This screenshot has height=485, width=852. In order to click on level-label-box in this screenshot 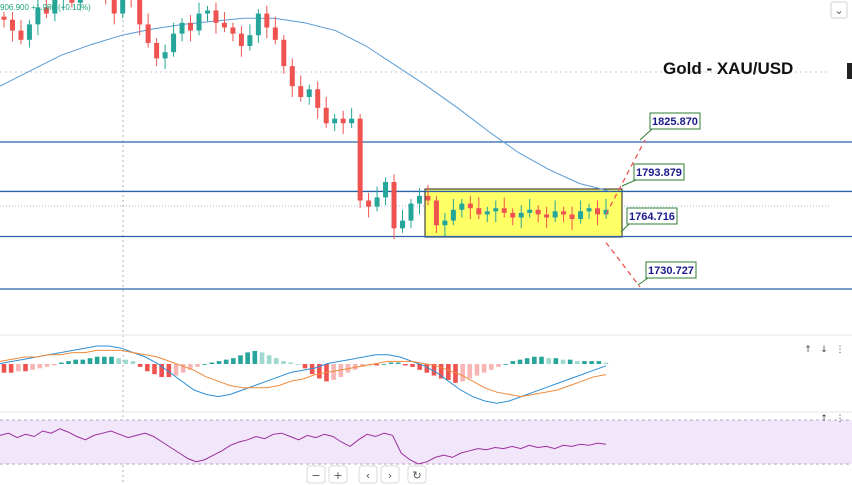, I will do `click(675, 121)`.